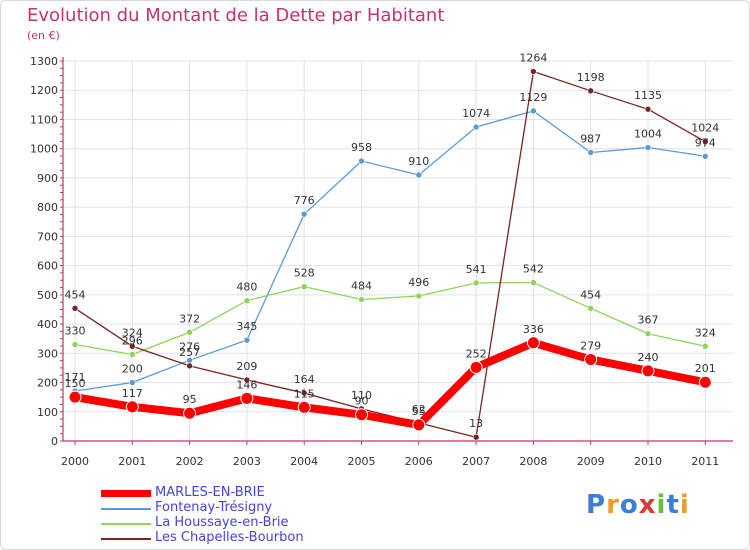  I want to click on logo-letter: P, so click(596, 505).